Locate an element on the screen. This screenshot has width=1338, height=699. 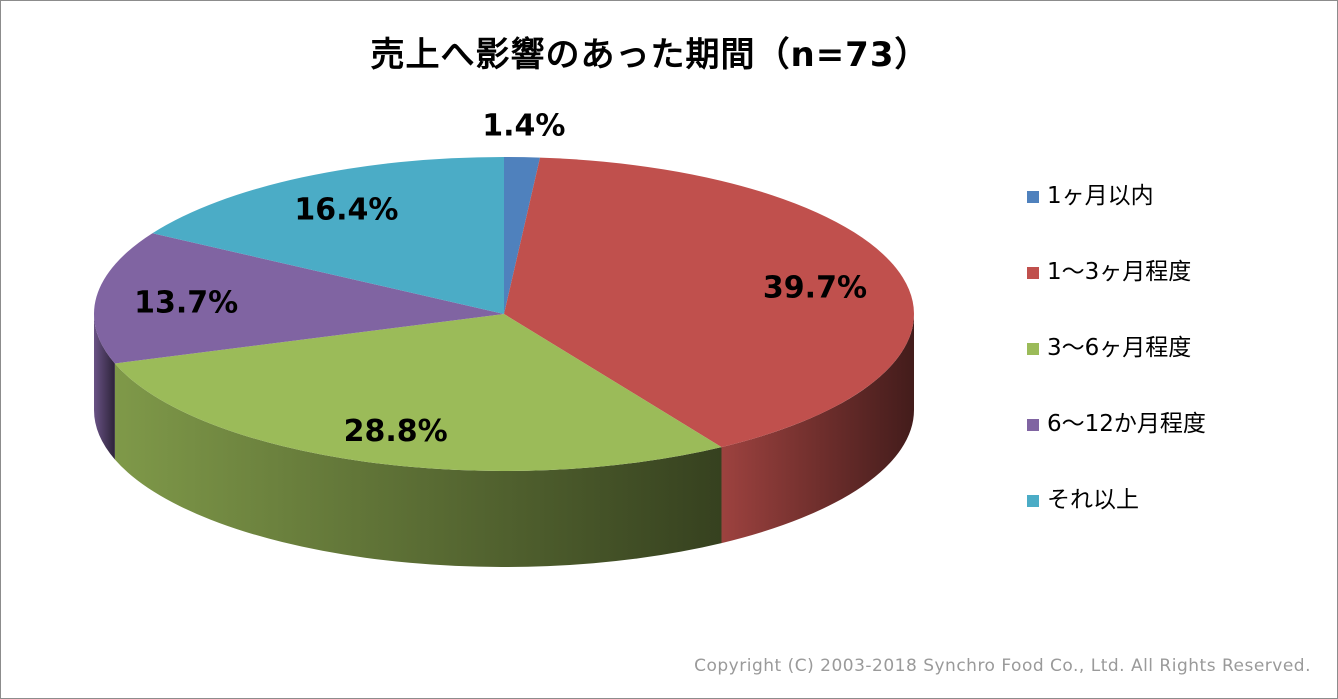
data-label: 1.4% is located at coordinates (523, 125).